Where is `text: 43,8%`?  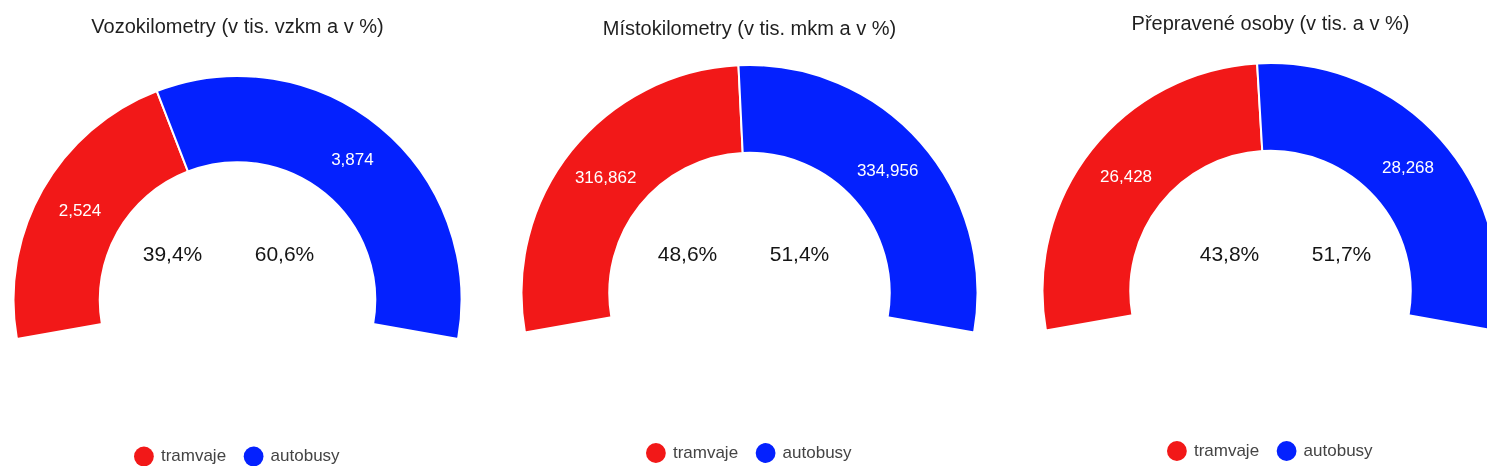
text: 43,8% is located at coordinates (1229, 253).